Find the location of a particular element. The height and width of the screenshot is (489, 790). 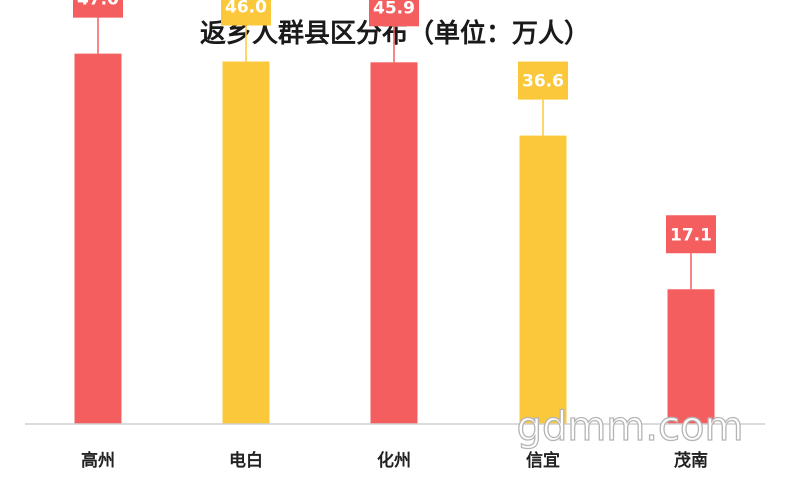

data-label-2: 46.0 is located at coordinates (246, 9).